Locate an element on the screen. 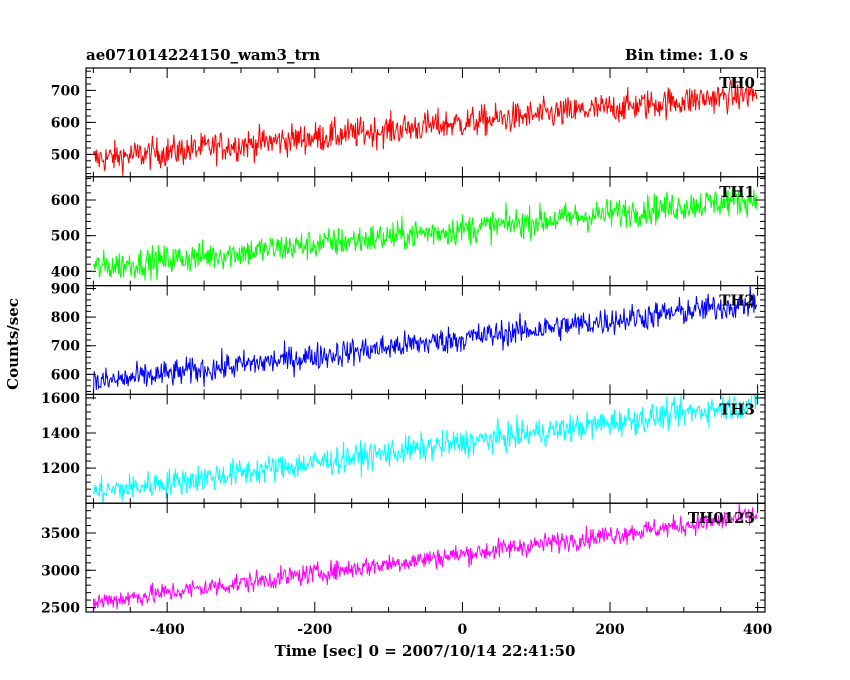 This screenshot has width=850, height=680. panel-th0: 500 600 700 TH0 is located at coordinates (408, 122).